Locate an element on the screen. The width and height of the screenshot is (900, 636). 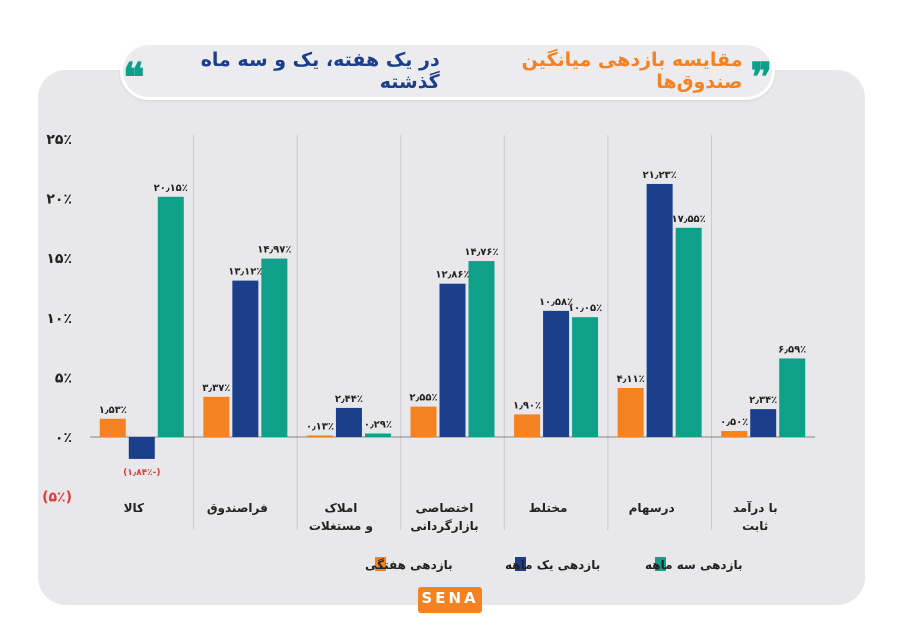
category-label: با درآمد is located at coordinates (755, 507).